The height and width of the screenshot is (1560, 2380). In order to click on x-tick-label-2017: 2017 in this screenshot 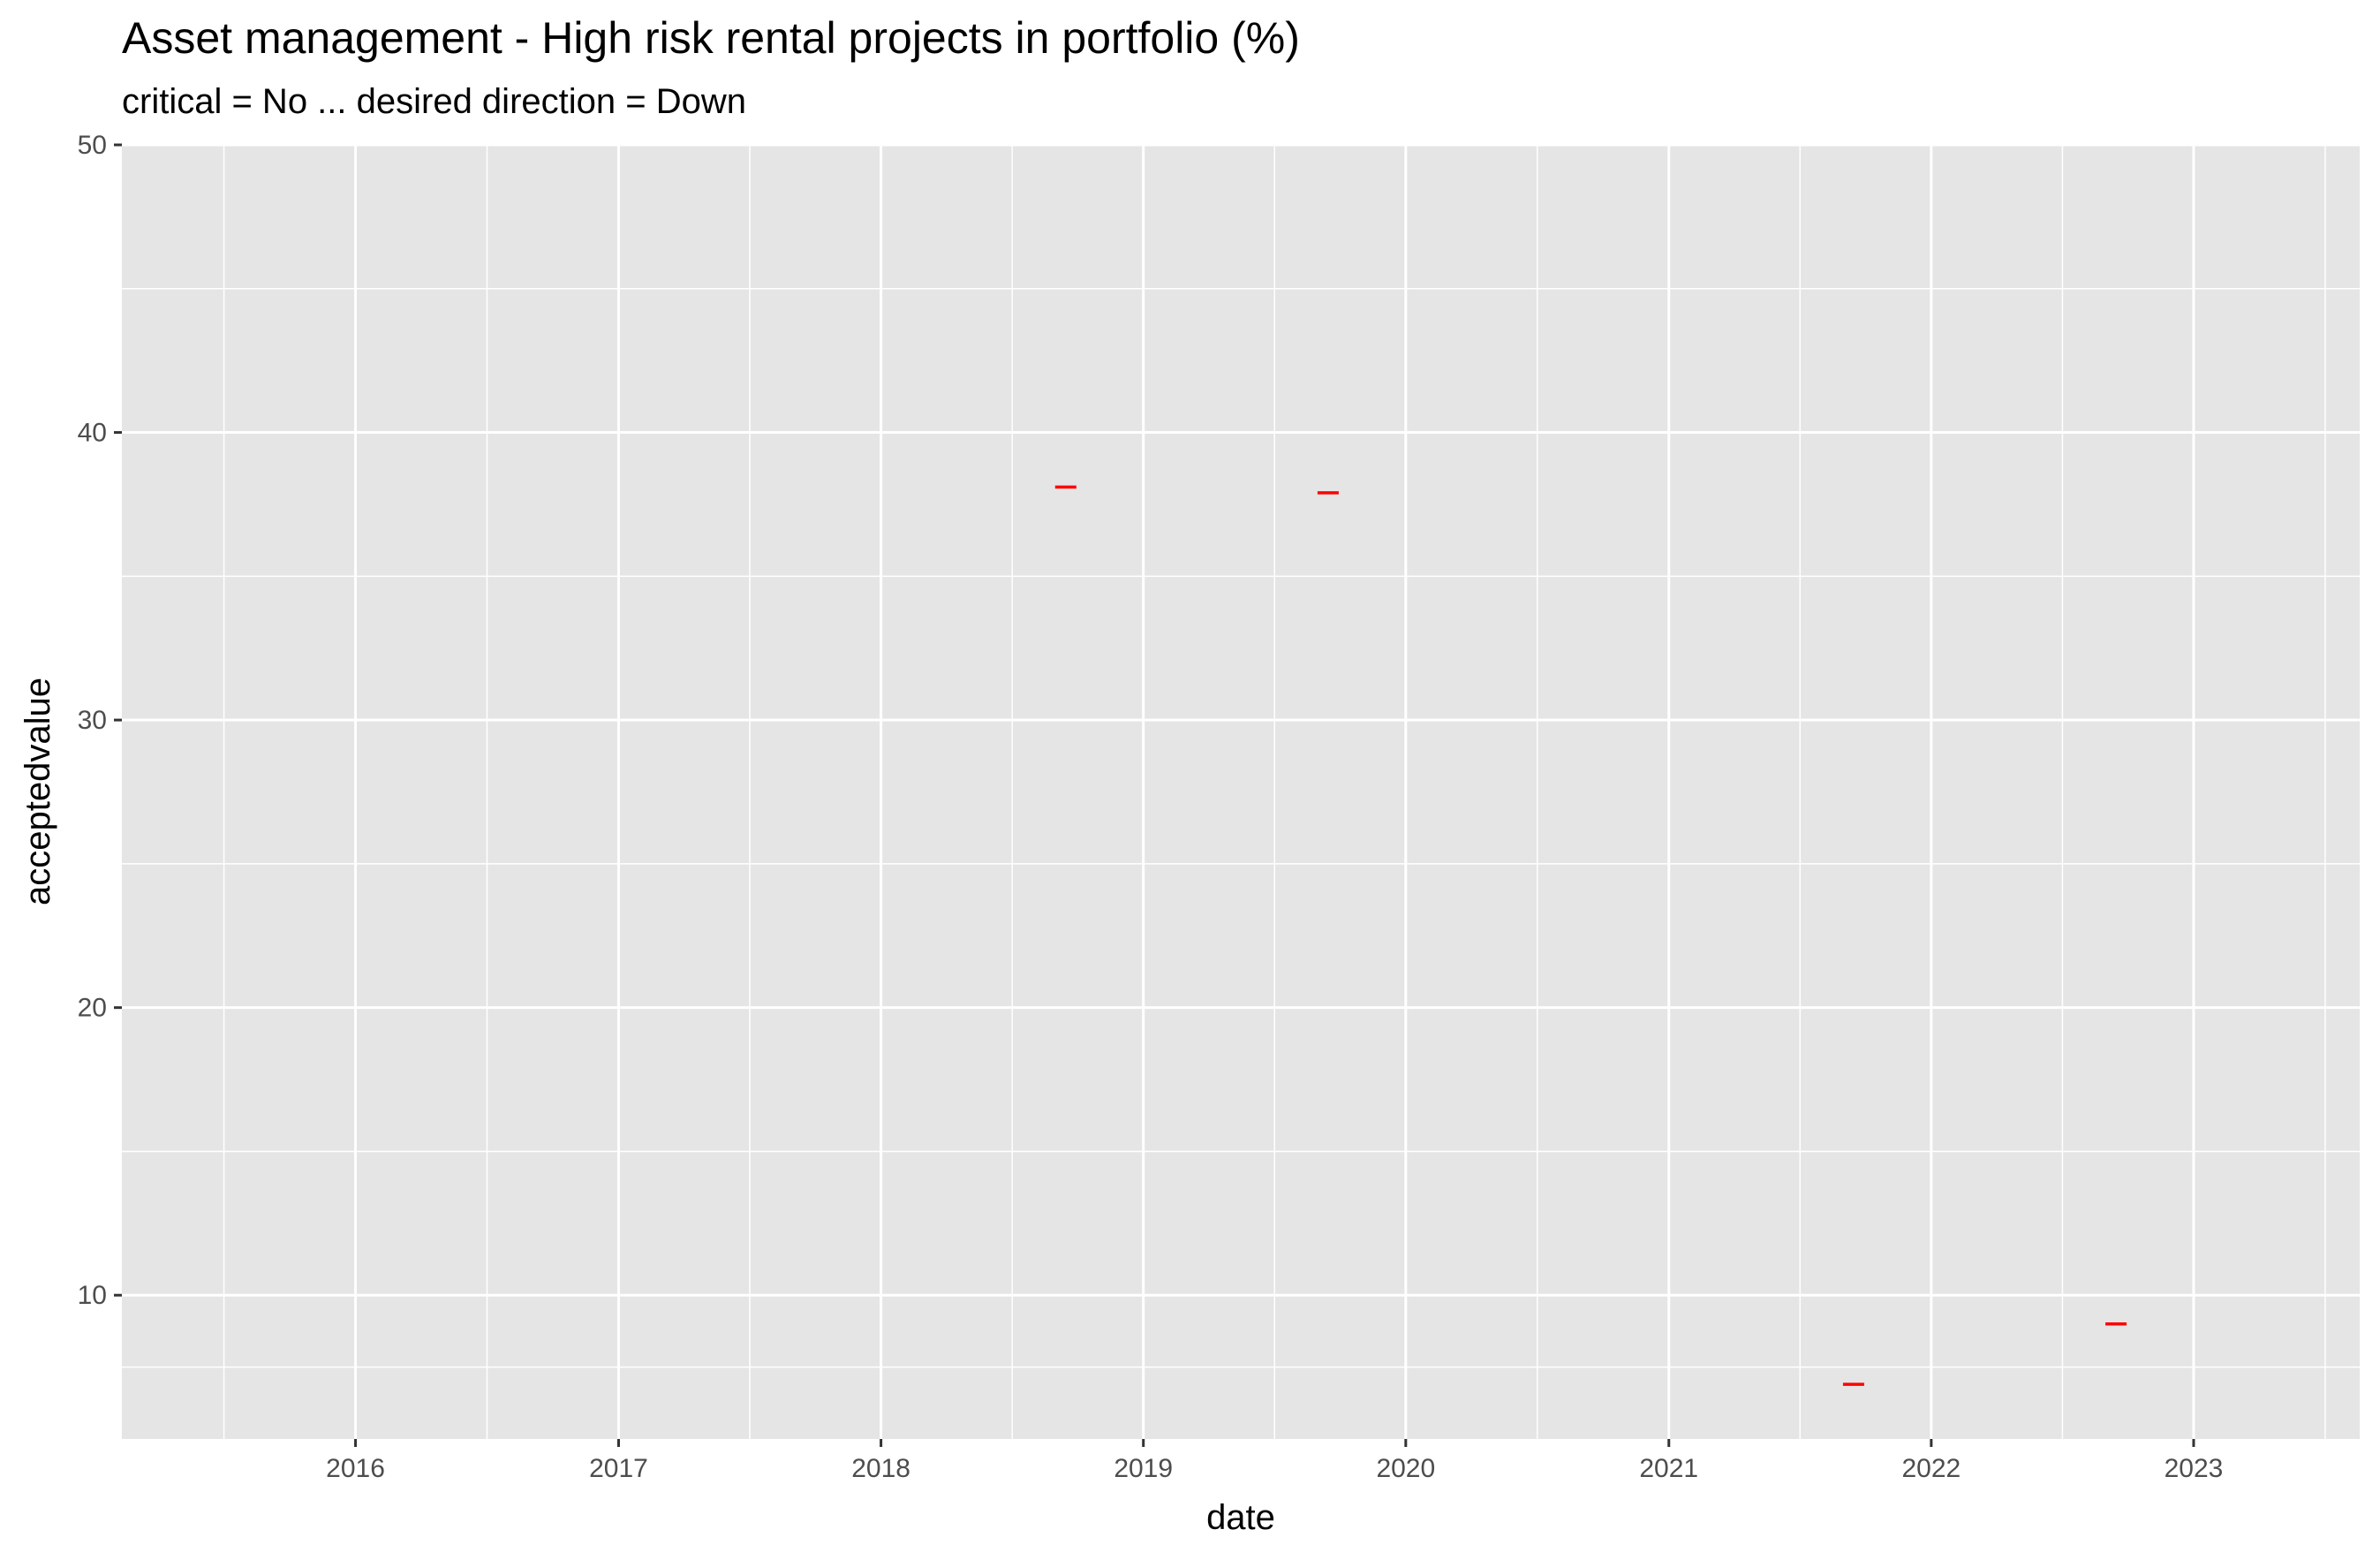, I will do `click(618, 1468)`.